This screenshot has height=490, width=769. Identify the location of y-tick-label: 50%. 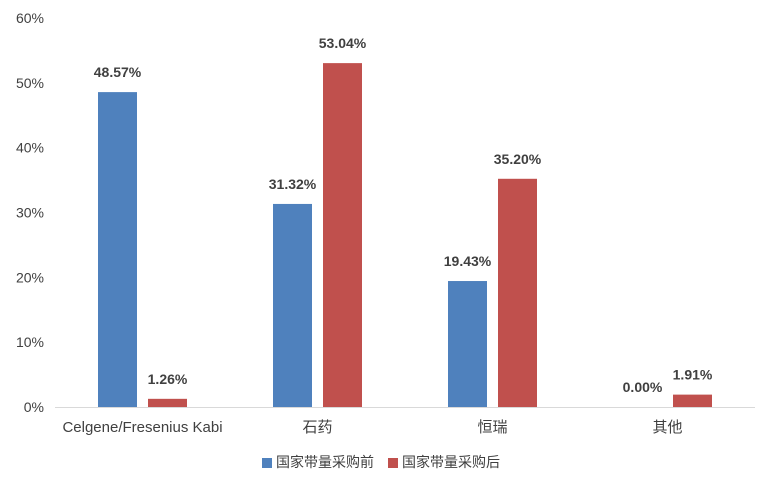
(30, 83).